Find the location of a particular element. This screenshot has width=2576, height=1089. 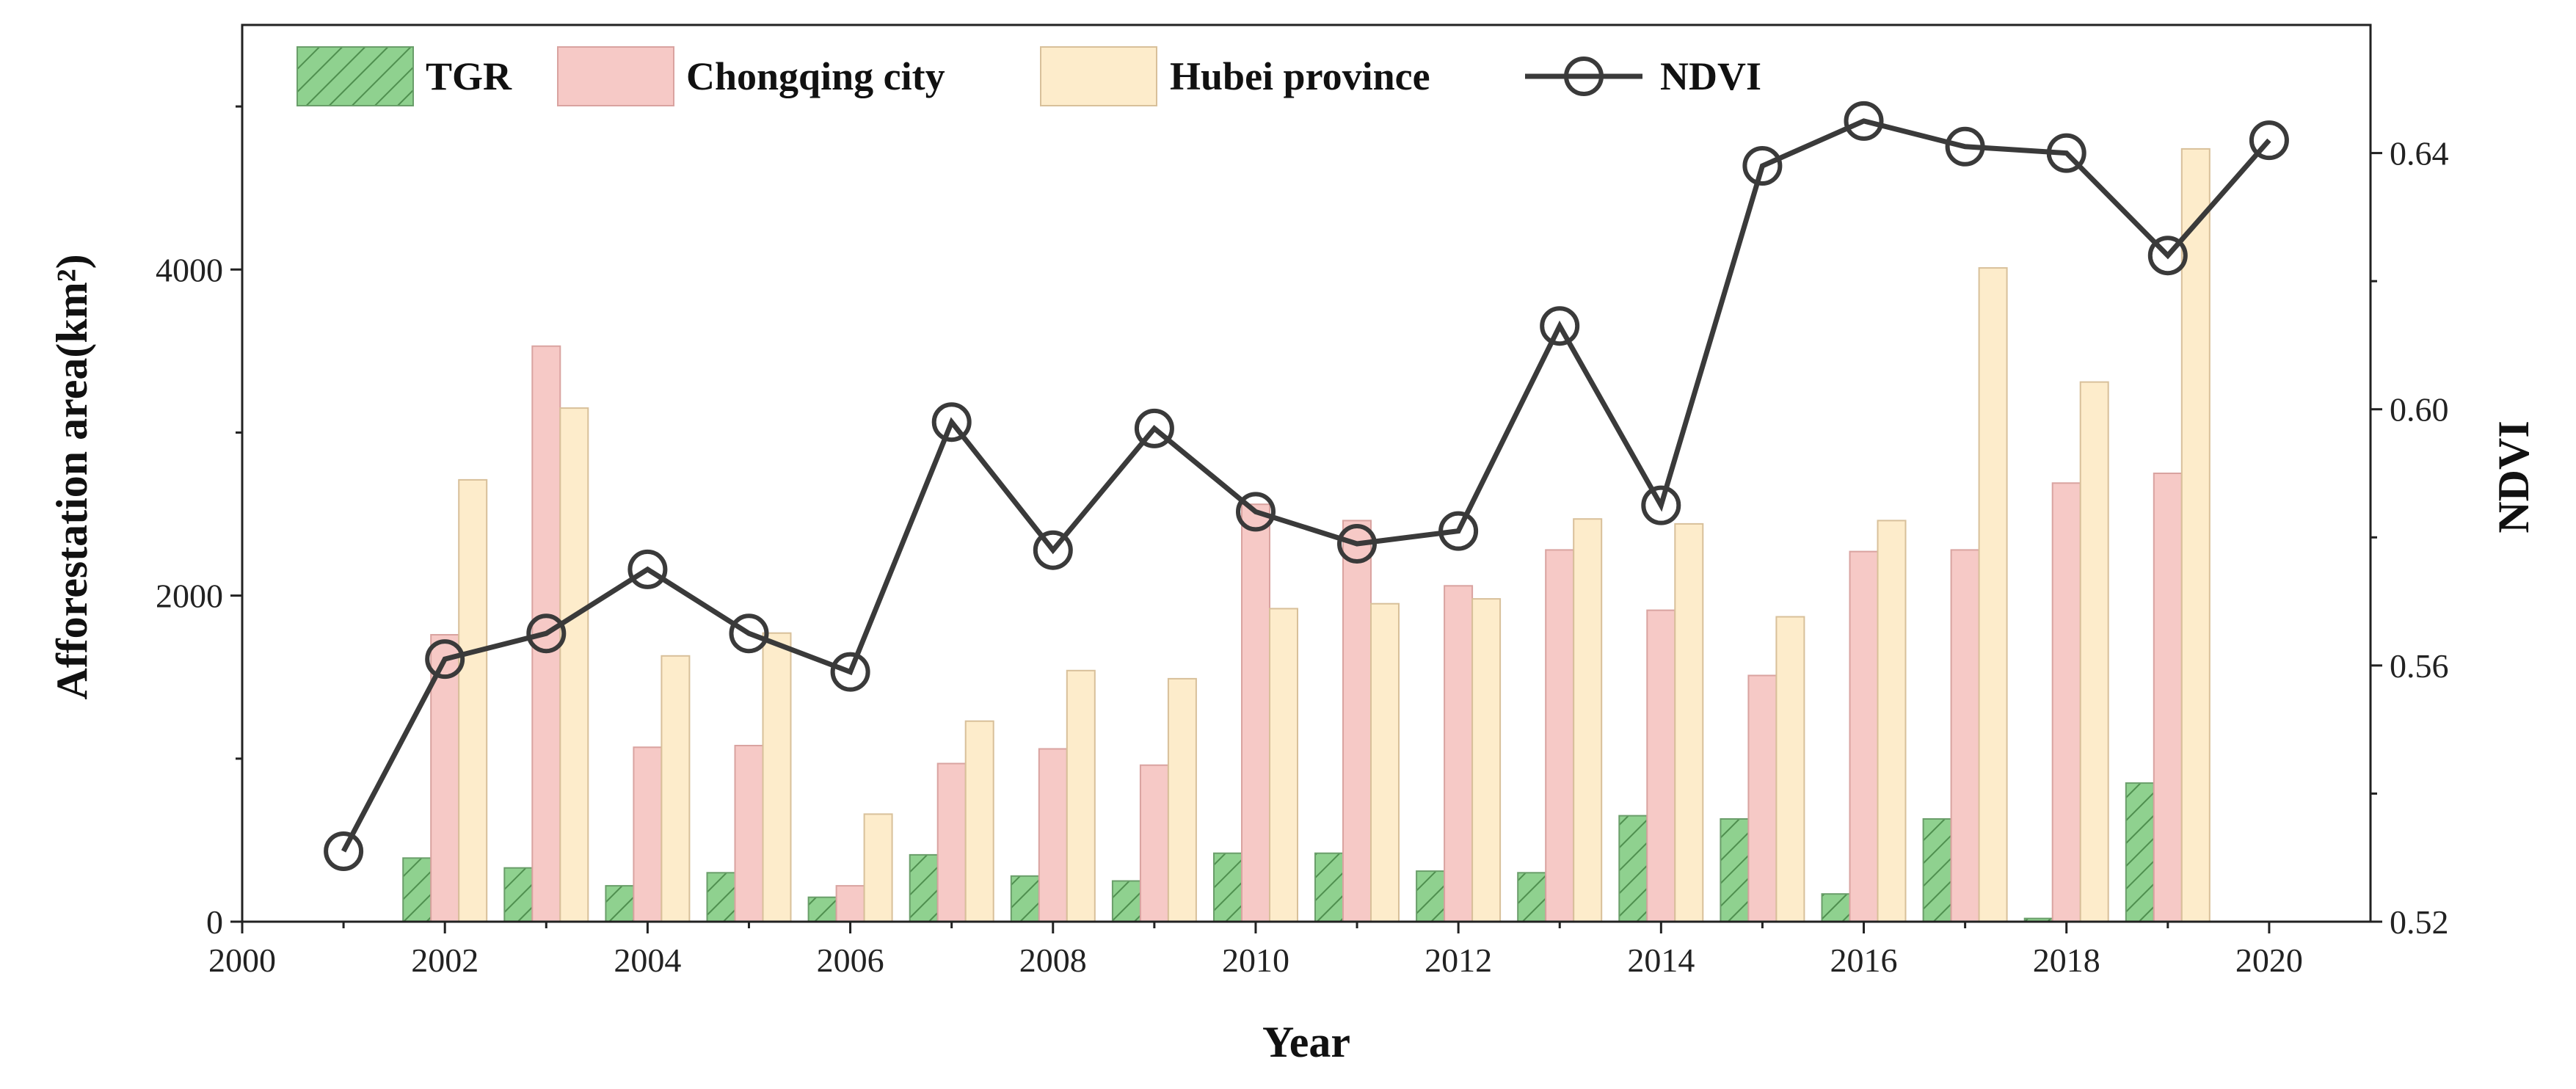

x-axis-title: Year is located at coordinates (1306, 1042).